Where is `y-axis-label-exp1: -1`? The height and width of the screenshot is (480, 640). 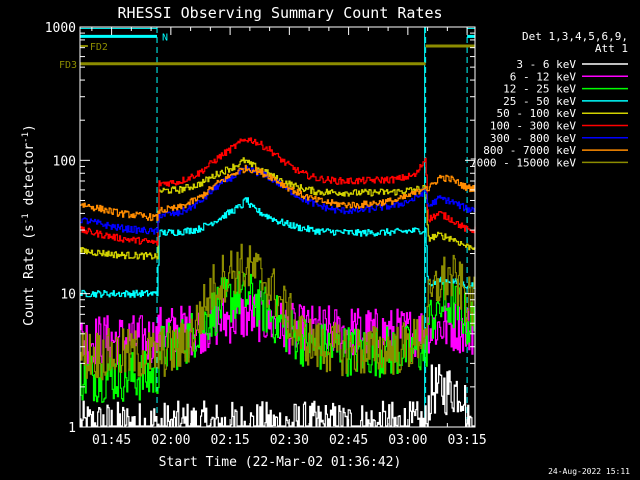
y-axis-label-exp1: -1 is located at coordinates (26, 218).